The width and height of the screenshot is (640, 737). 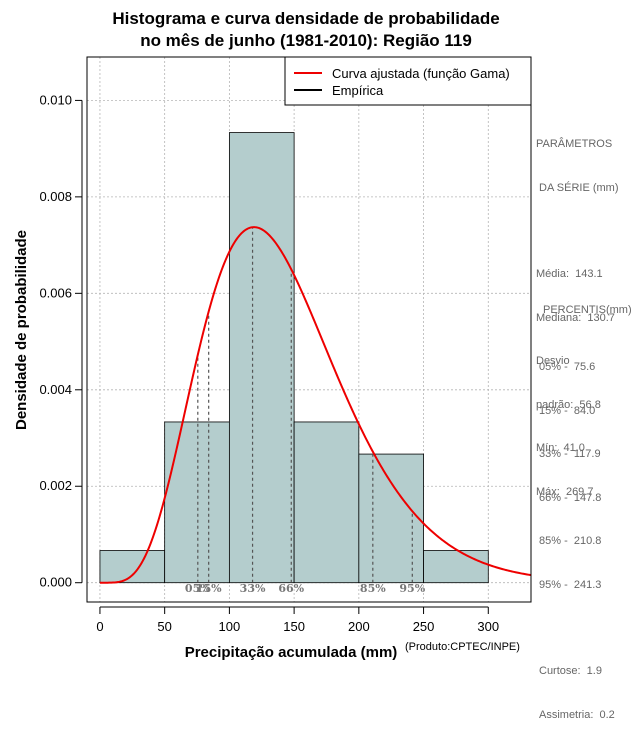 I want to click on stat-std-line-1: Desvio, so click(x=553, y=361).